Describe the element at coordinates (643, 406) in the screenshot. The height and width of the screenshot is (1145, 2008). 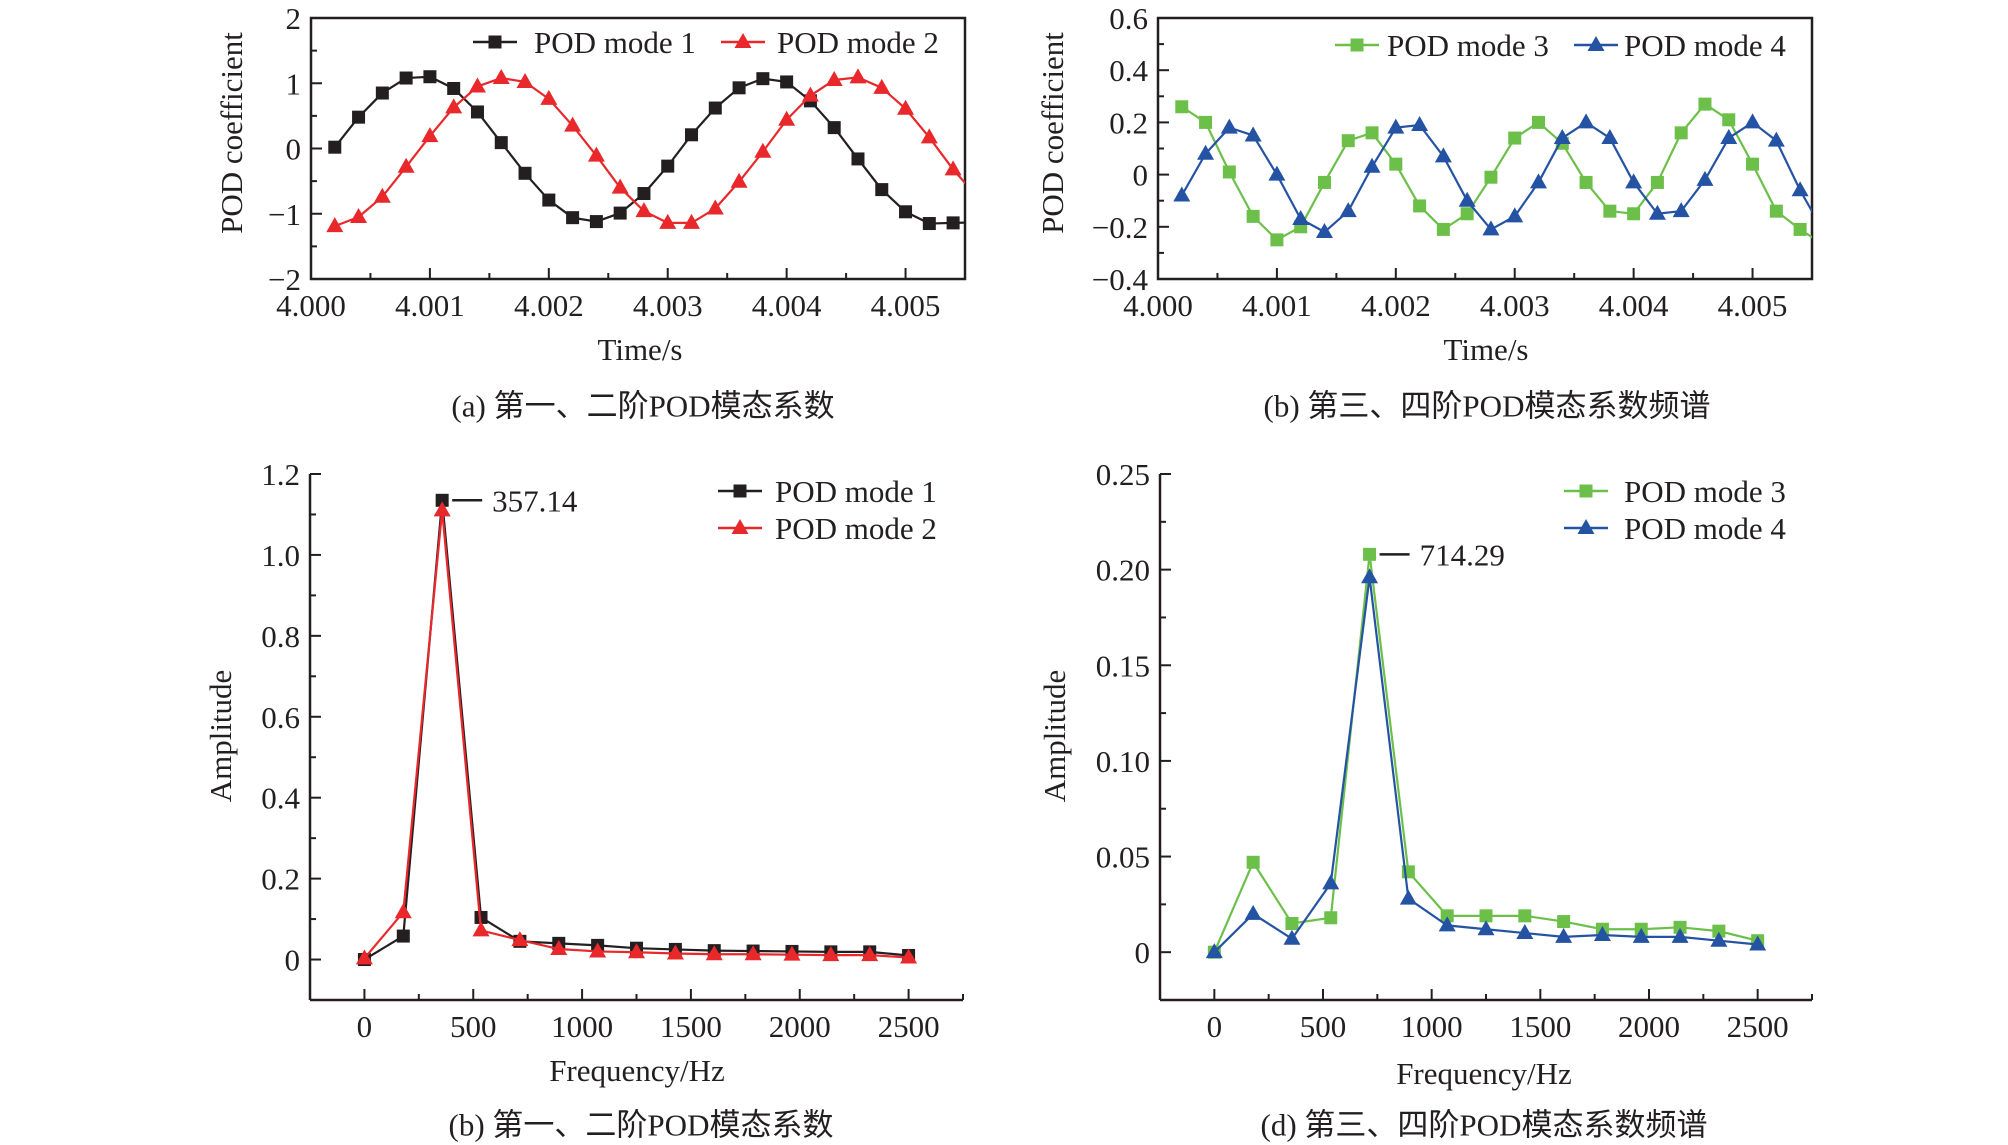
I see `caption-a: (a) 第一、二阶POD模态系数` at that location.